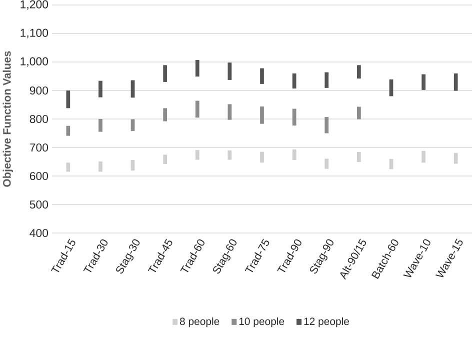 This screenshot has width=474, height=338. What do you see at coordinates (39, 90) in the screenshot?
I see `y-tick-label: 900` at bounding box center [39, 90].